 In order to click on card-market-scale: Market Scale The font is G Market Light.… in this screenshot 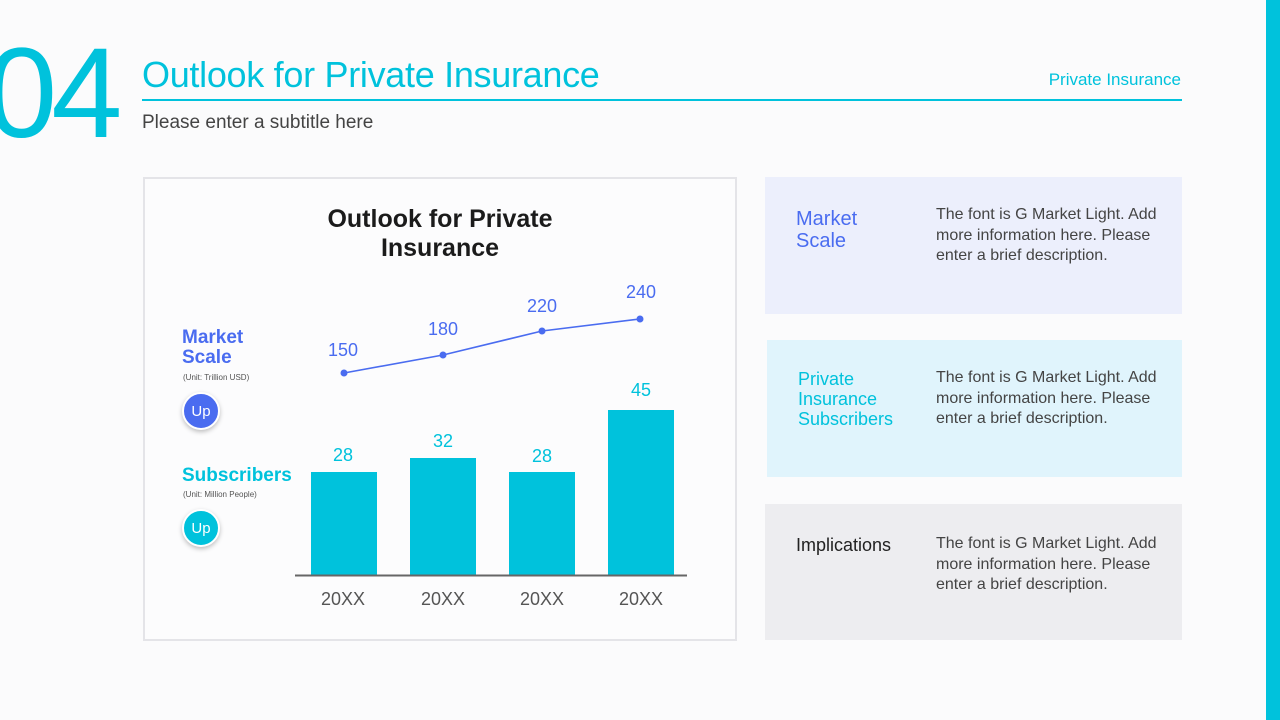, I will do `click(973, 245)`.